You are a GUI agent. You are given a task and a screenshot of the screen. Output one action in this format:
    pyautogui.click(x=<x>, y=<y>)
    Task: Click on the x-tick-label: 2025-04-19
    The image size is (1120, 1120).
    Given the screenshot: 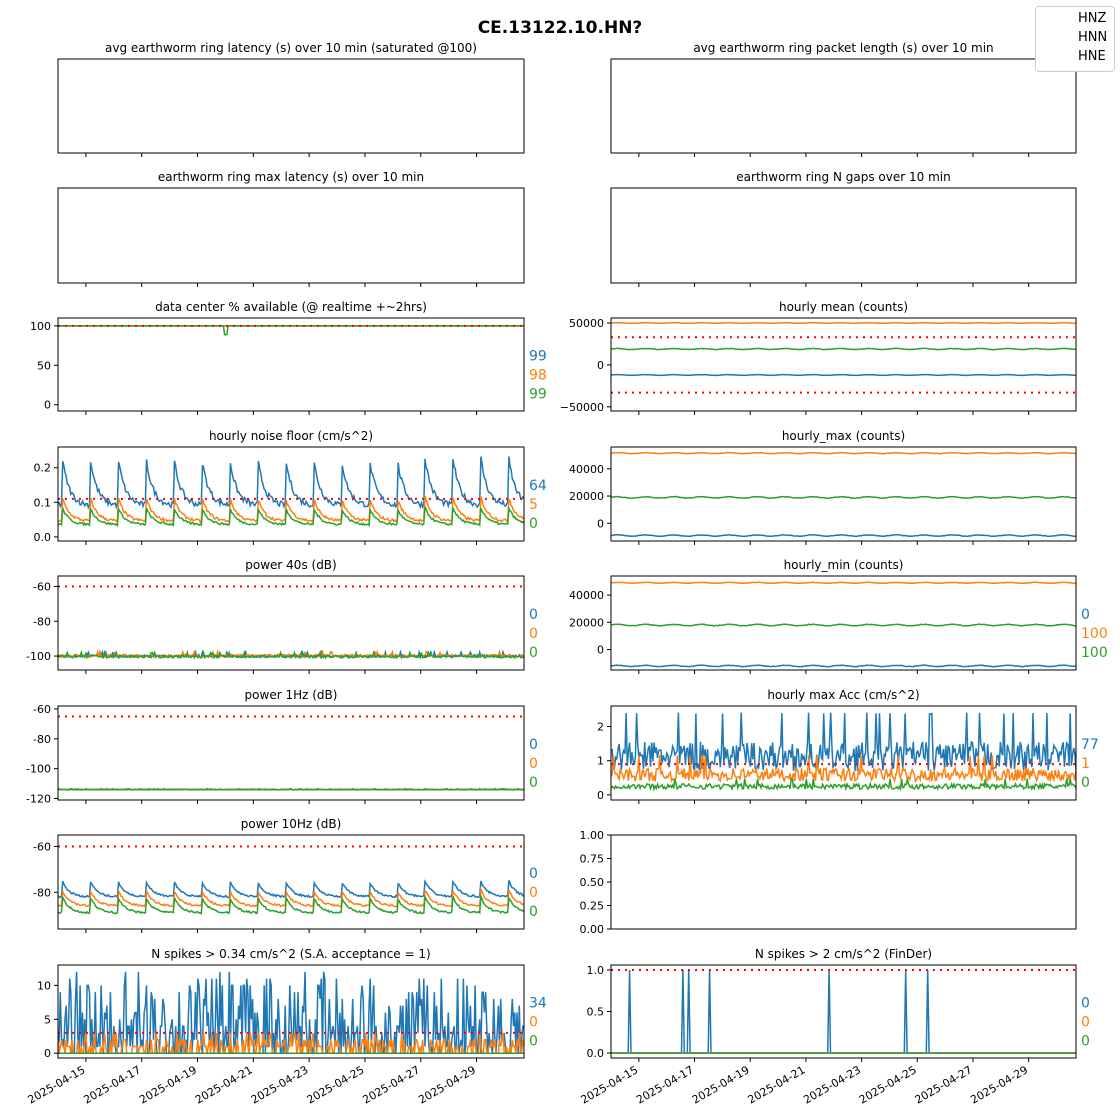 What is the action you would take?
    pyautogui.click(x=168, y=1084)
    